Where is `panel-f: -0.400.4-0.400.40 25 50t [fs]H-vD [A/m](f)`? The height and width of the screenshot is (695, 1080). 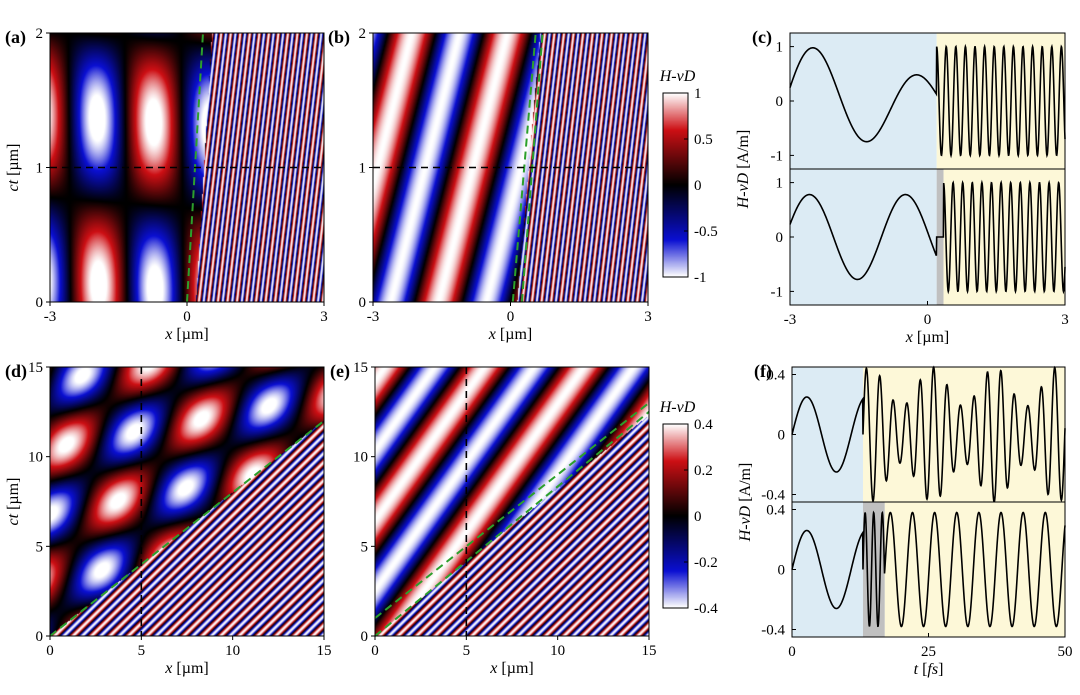 panel-f: -0.400.4-0.400.40 25 50t [fs]H-vD [A/m](f) is located at coordinates (905, 519).